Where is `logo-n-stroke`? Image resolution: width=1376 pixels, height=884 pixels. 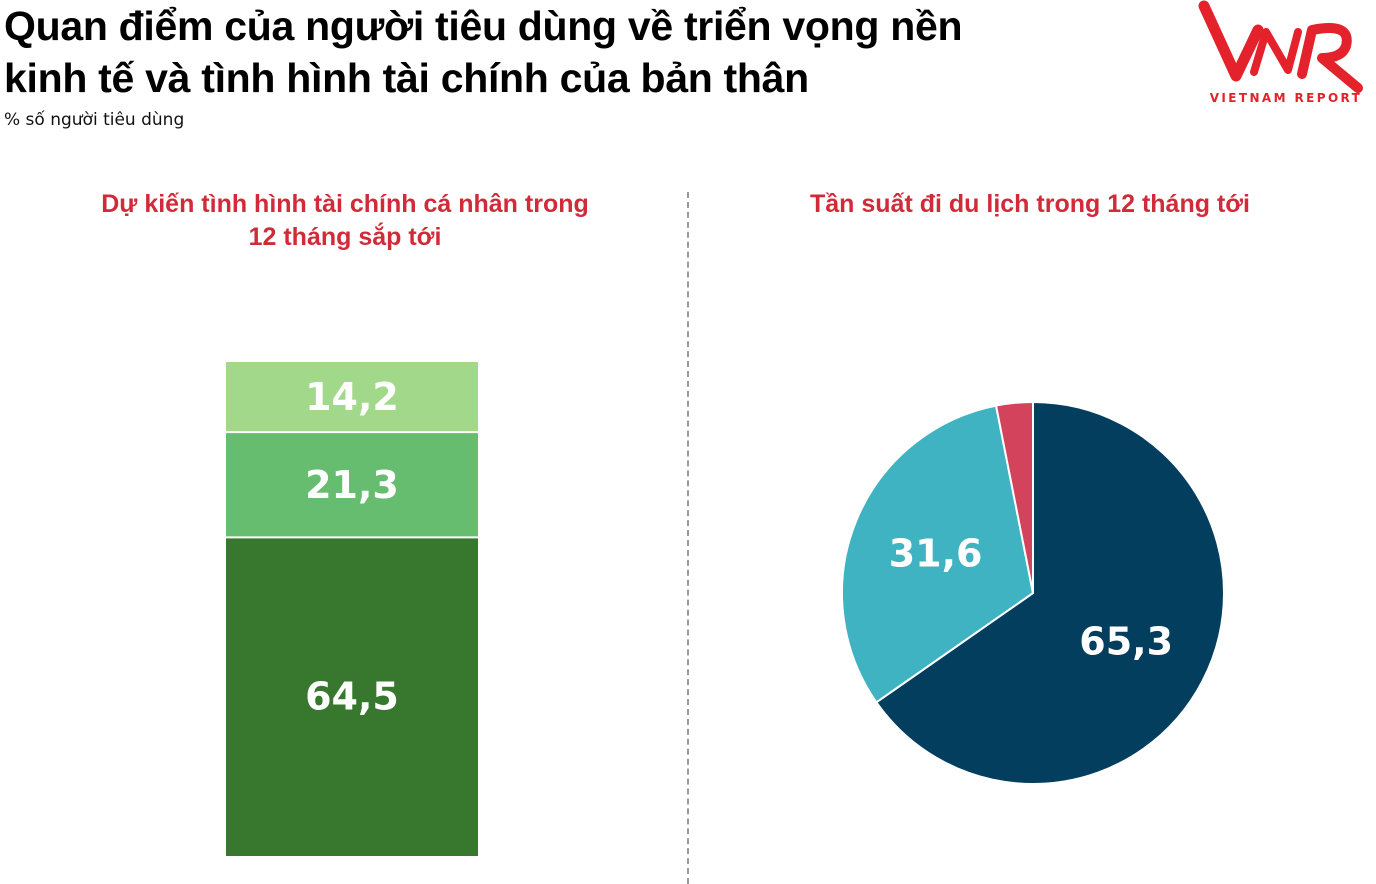
logo-n-stroke is located at coordinates (1276, 52).